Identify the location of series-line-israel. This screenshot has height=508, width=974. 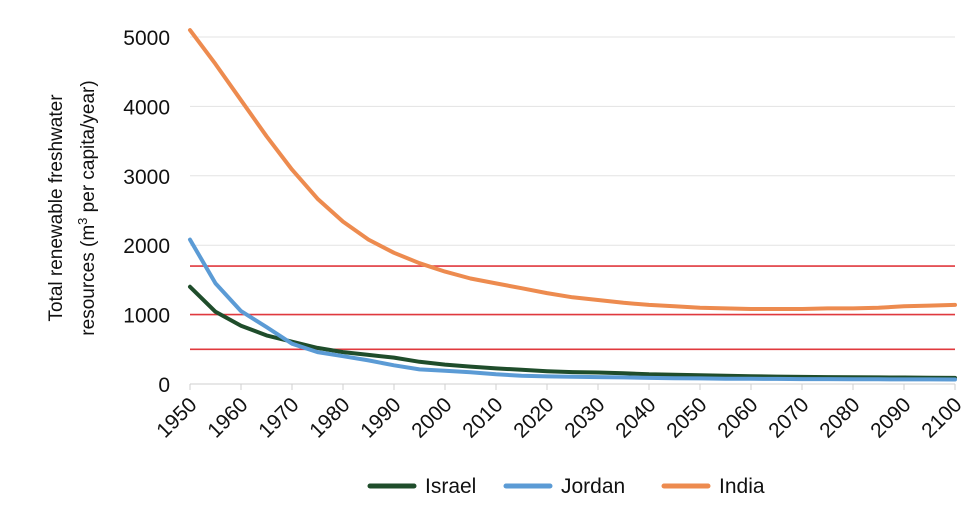
(572, 332).